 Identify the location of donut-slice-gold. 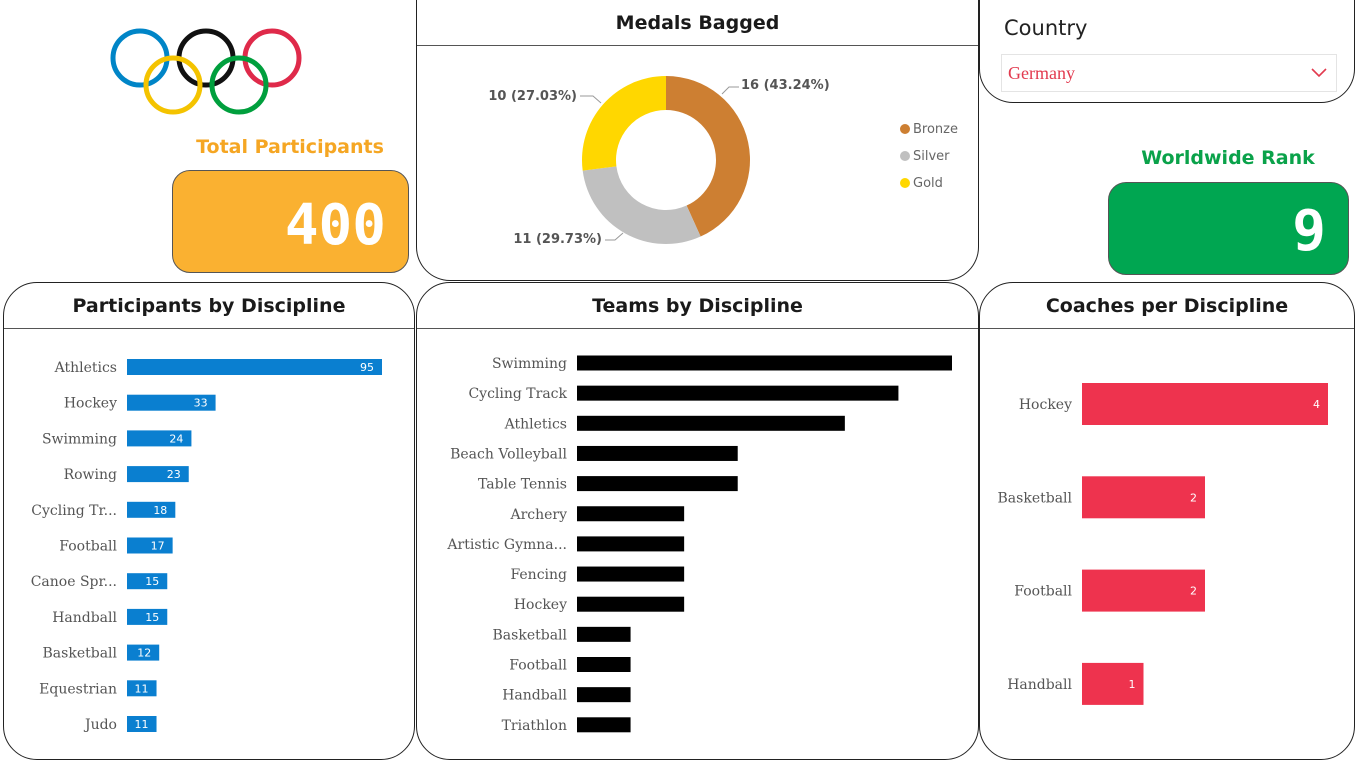
(624, 123).